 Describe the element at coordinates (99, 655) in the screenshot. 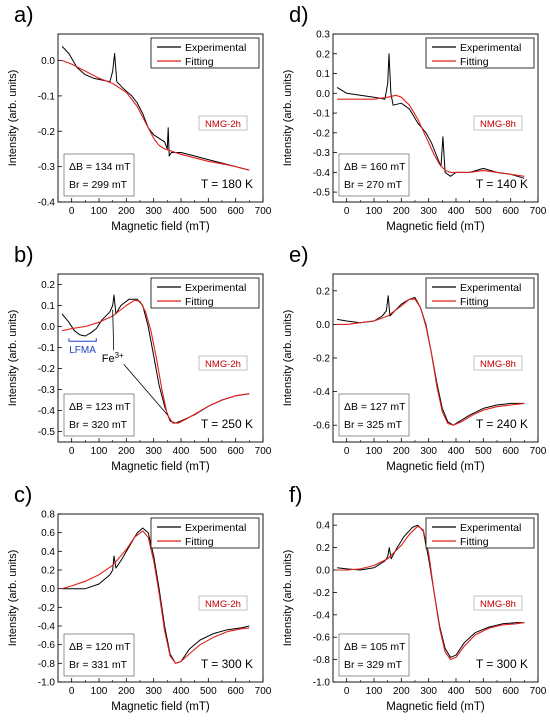

I see `fit-parameters: ΔB = 120 mT Br = 331 mT` at that location.